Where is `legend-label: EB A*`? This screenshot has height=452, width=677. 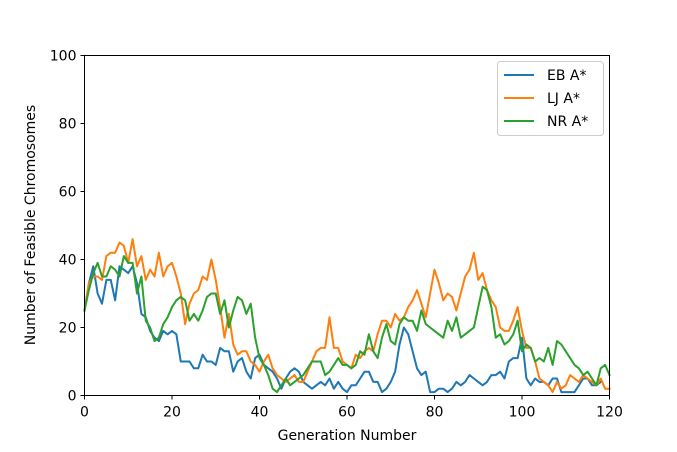
legend-label: EB A* is located at coordinates (566, 76).